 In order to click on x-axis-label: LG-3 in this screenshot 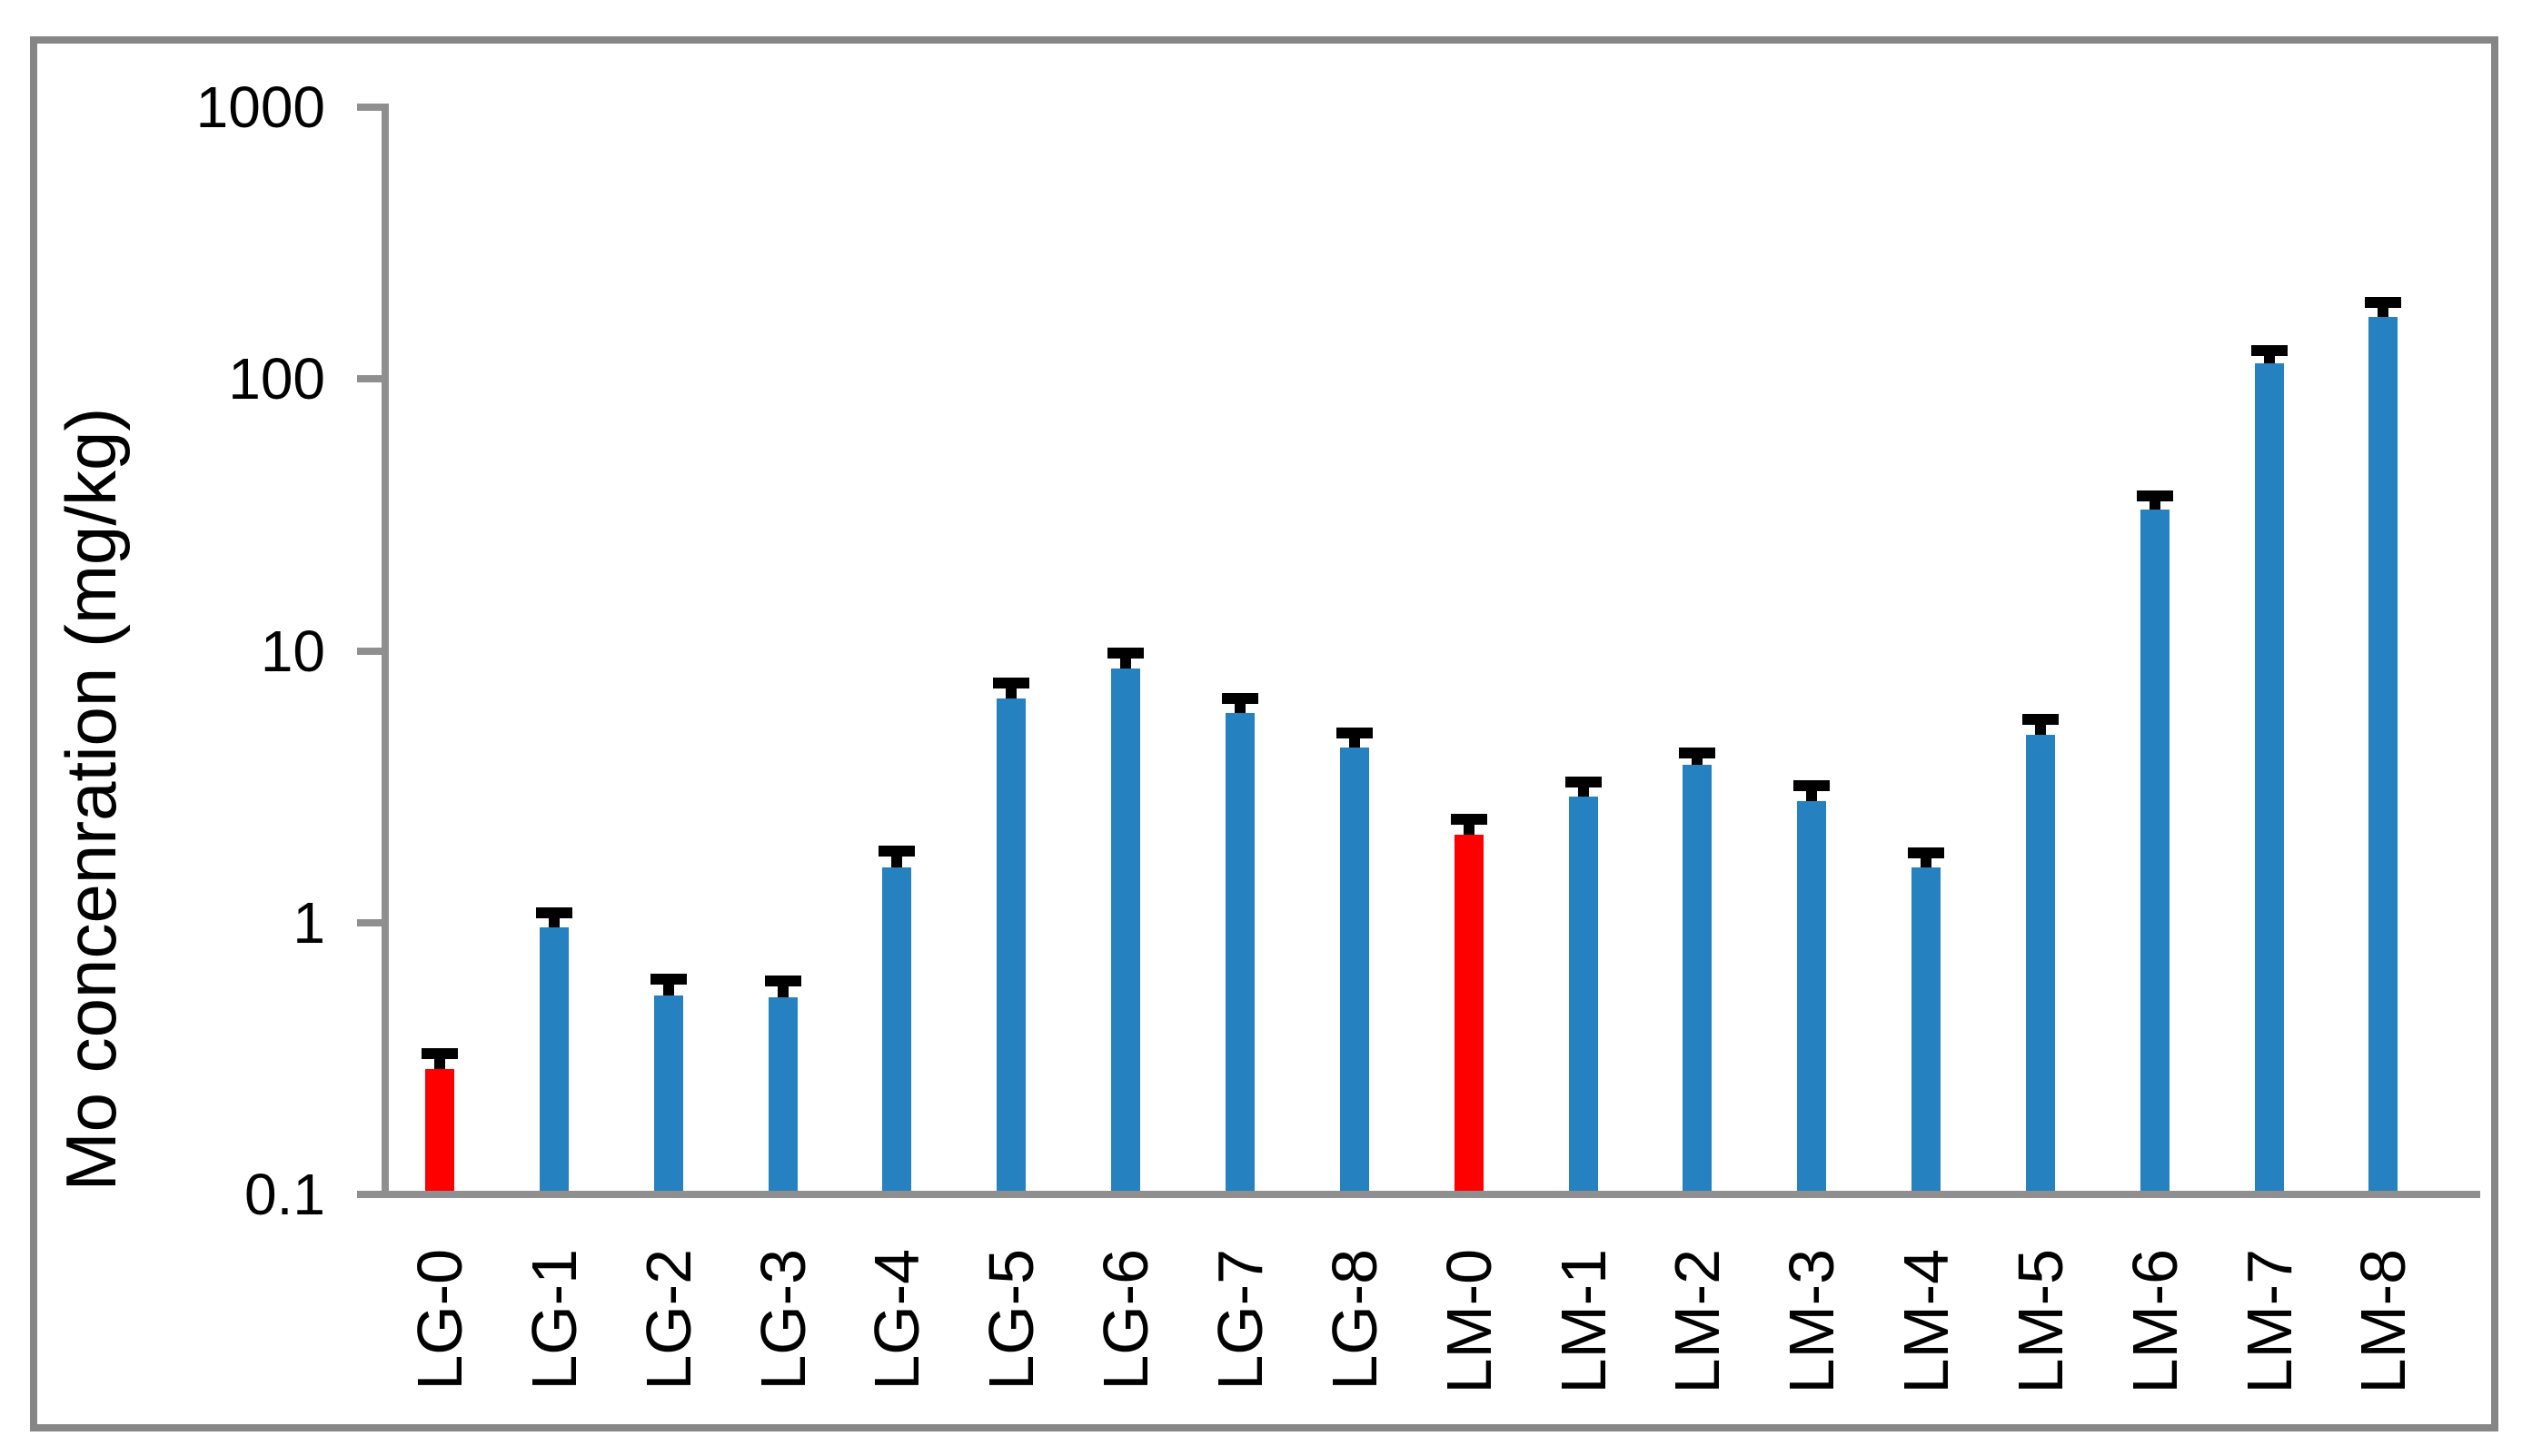, I will do `click(783, 1320)`.